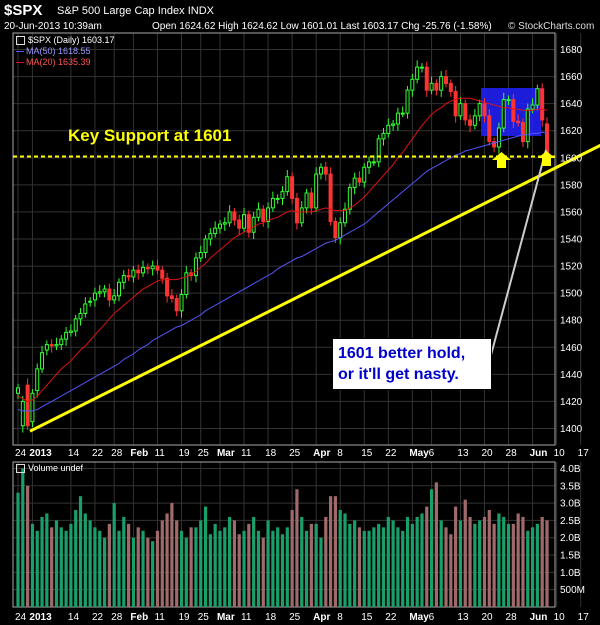 The width and height of the screenshot is (600, 625). What do you see at coordinates (121, 11) in the screenshot?
I see `chart-name: S&P 500 Large Cap Index` at bounding box center [121, 11].